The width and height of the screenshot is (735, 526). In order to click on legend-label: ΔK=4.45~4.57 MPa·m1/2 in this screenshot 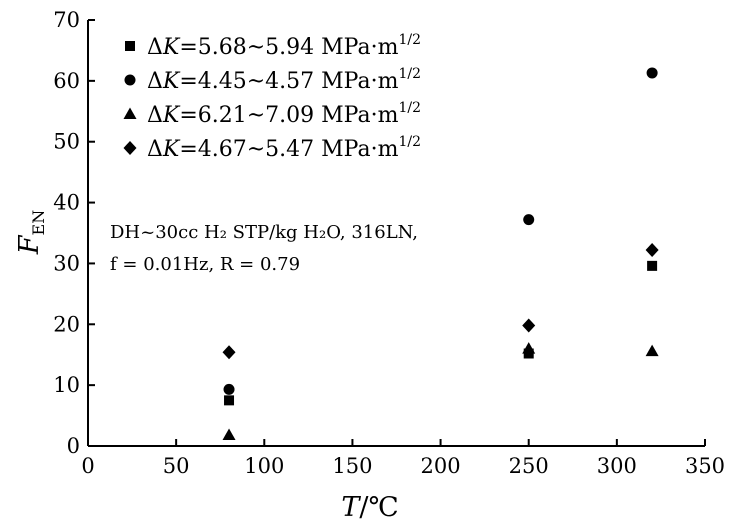, I will do `click(284, 80)`.